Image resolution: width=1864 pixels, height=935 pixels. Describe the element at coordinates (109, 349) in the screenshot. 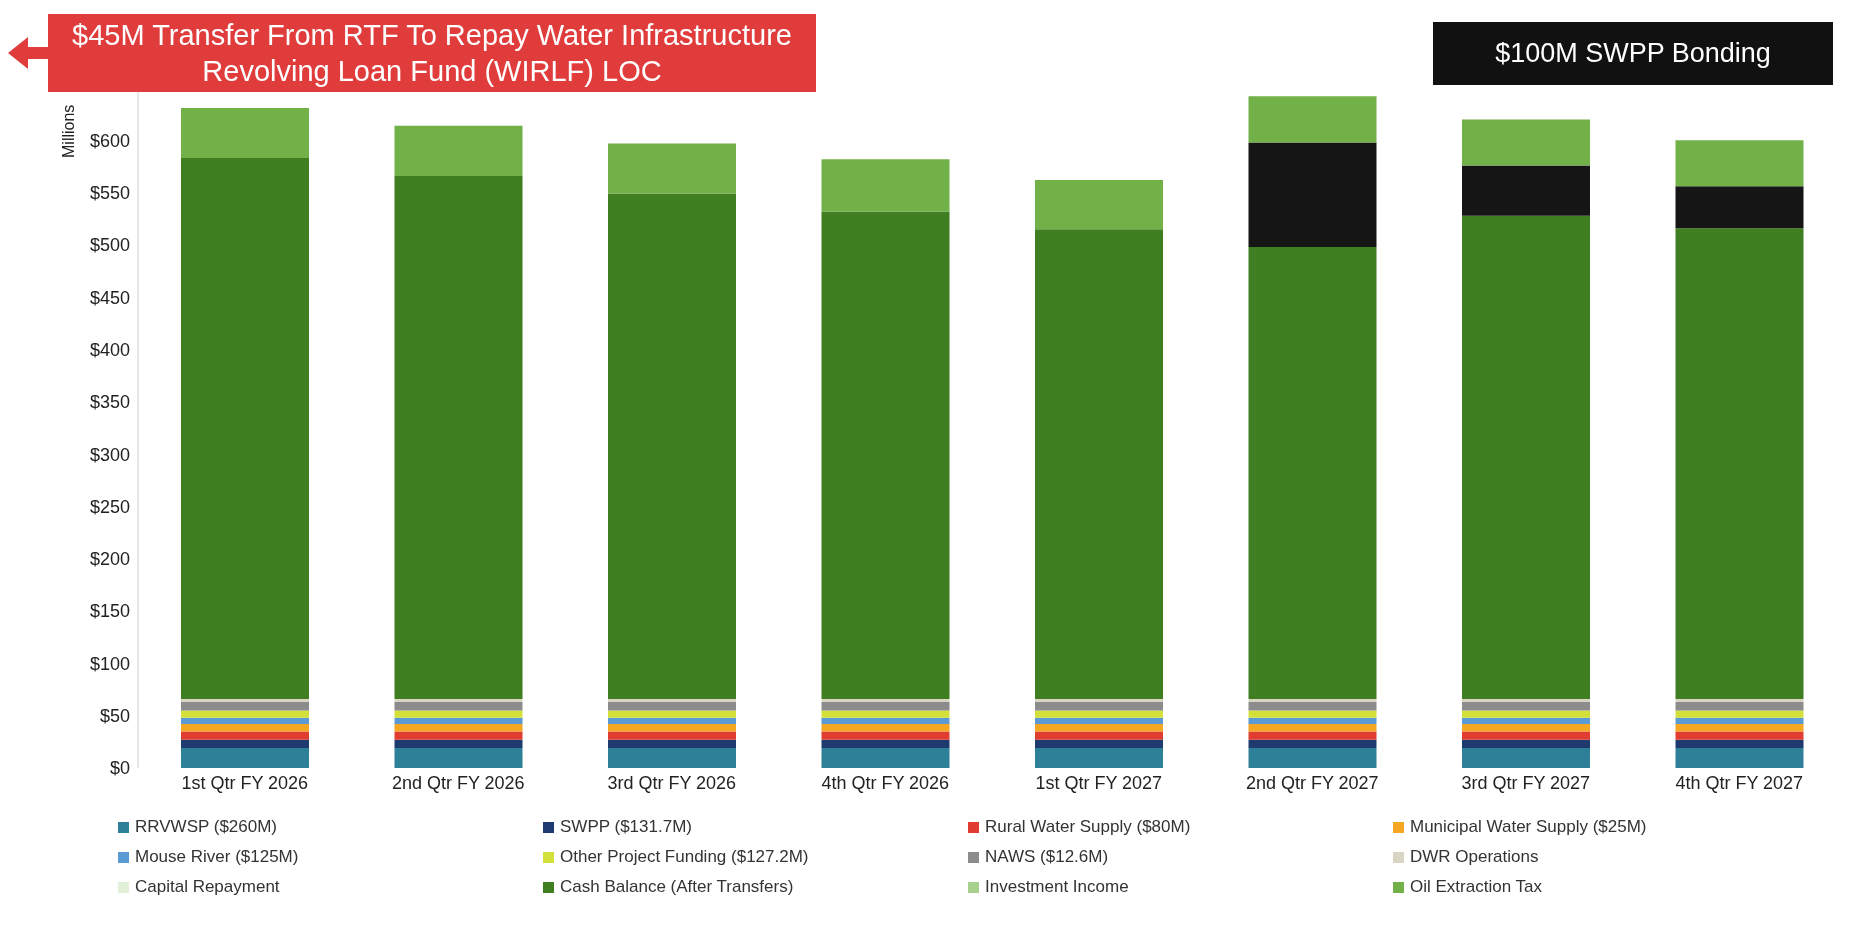

I see `y-tick-label: $400` at that location.